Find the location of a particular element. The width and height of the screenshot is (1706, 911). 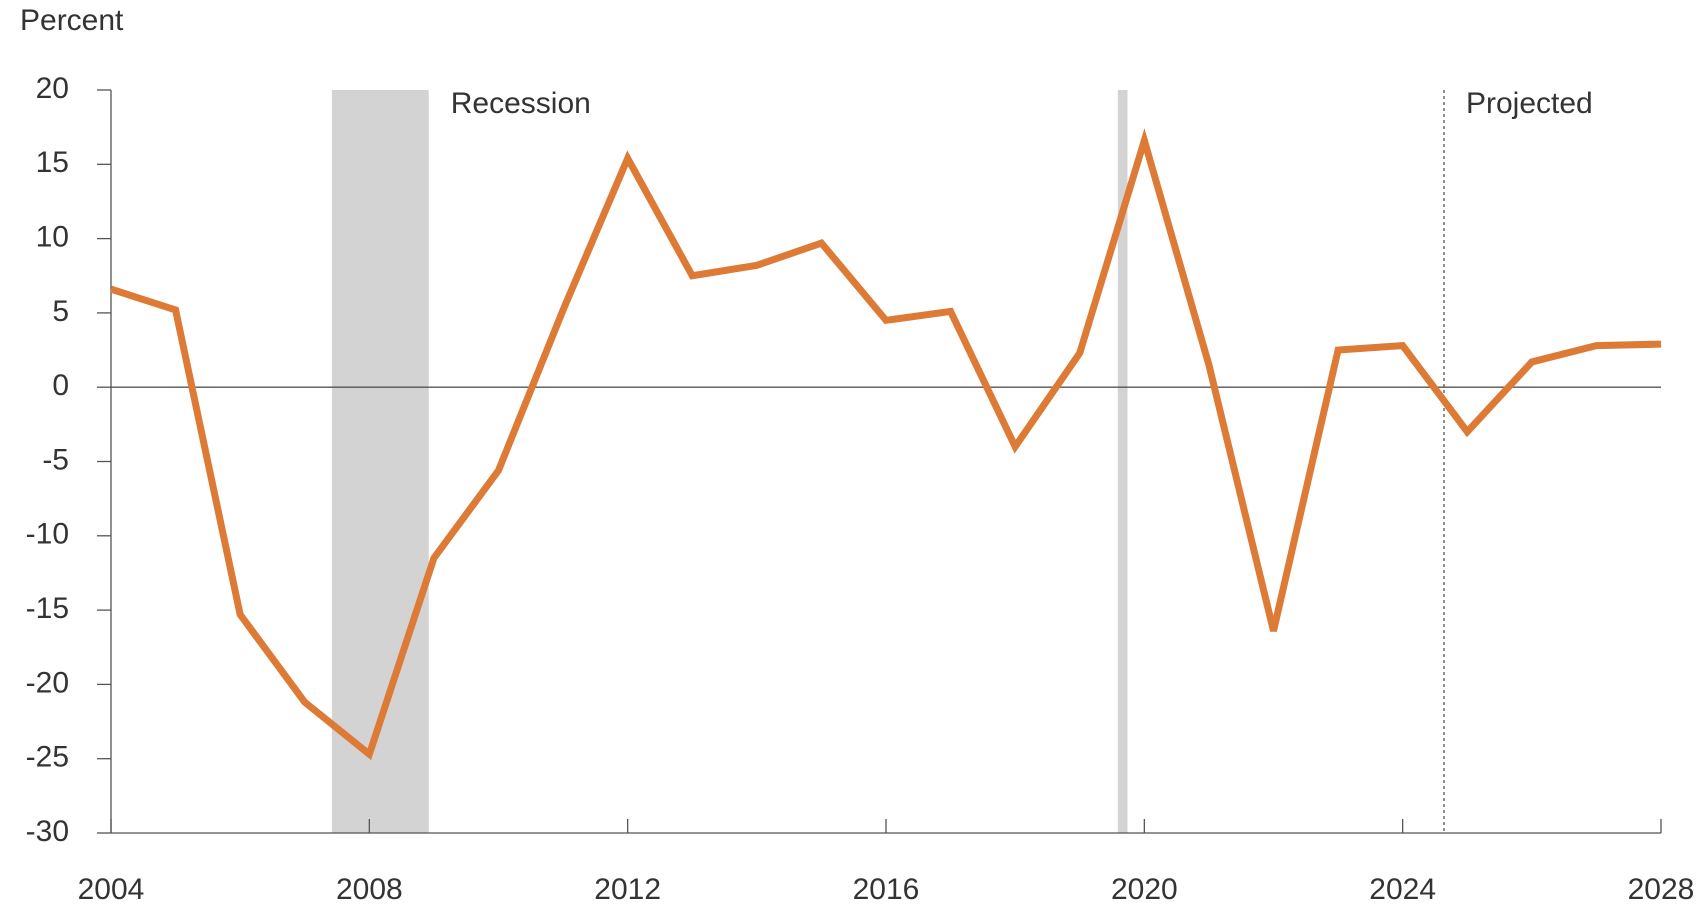

x-tick-label: 2008 is located at coordinates (369, 889).